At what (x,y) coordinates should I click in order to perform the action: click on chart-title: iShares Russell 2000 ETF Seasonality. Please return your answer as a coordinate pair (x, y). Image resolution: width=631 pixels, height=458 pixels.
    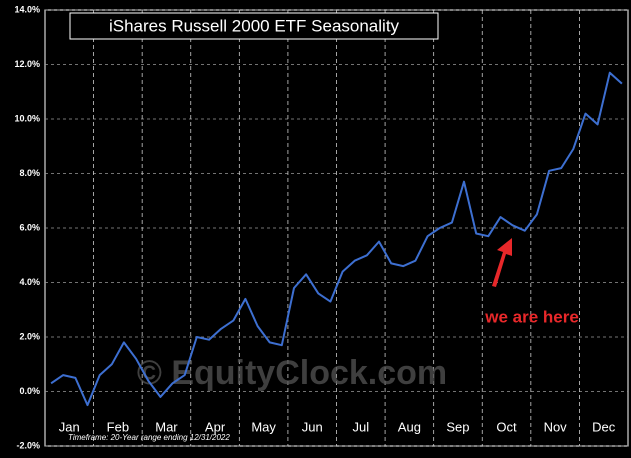
    Looking at the image, I should click on (254, 25).